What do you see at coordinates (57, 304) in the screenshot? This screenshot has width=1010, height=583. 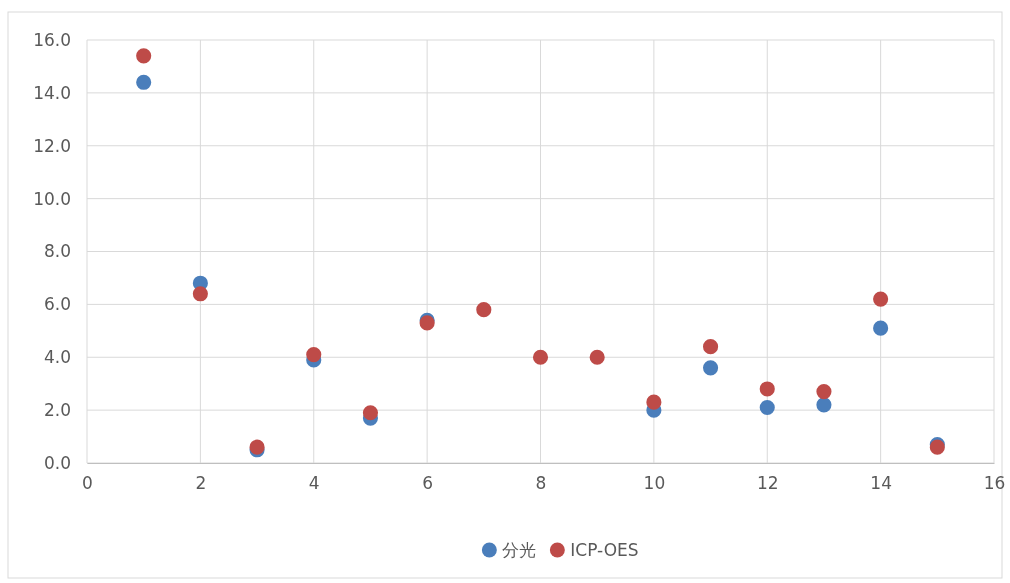 I see `y-tick-label: 6.0` at bounding box center [57, 304].